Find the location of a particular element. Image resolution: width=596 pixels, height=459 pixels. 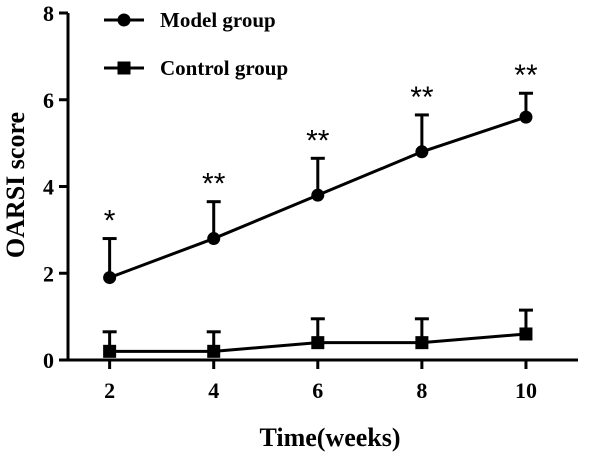

x-axis-title: Time(weeks) is located at coordinates (329, 437).